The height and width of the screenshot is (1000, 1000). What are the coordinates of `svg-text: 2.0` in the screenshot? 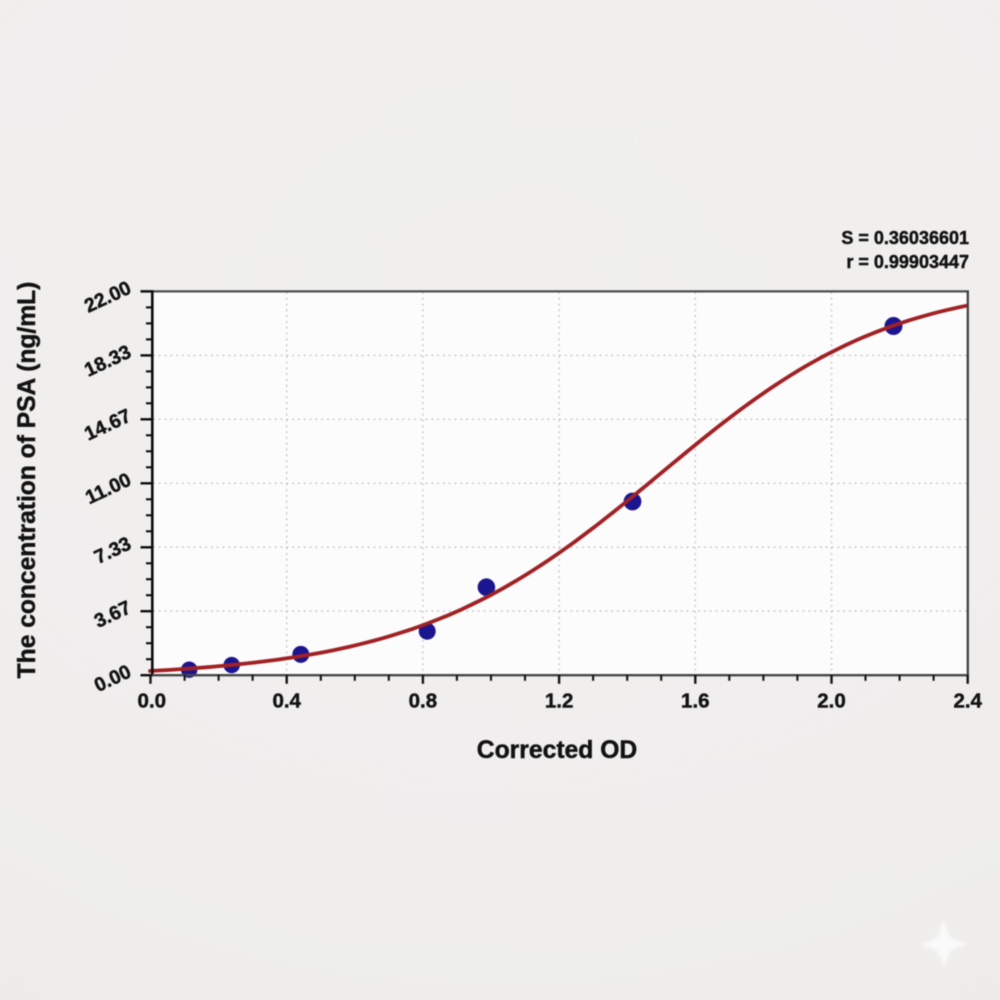 It's located at (831, 701).